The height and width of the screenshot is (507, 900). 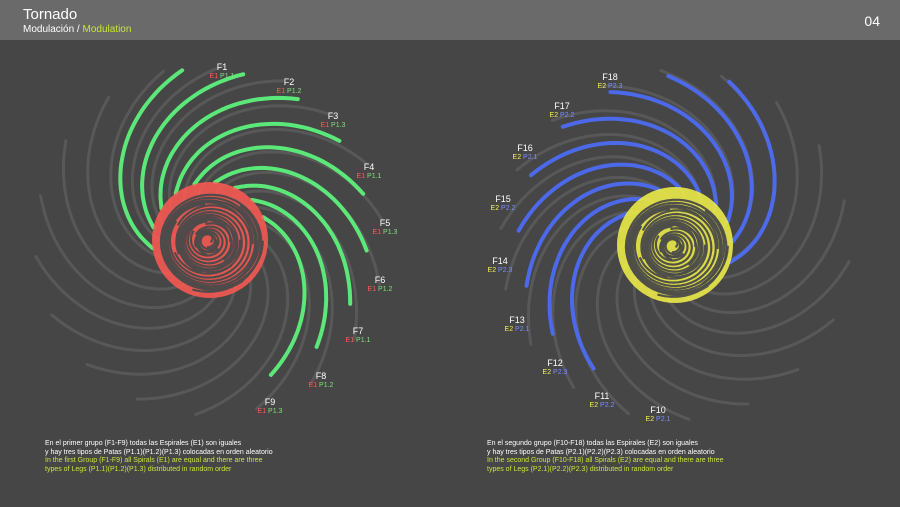 I want to click on label-name: F5, so click(x=385, y=223).